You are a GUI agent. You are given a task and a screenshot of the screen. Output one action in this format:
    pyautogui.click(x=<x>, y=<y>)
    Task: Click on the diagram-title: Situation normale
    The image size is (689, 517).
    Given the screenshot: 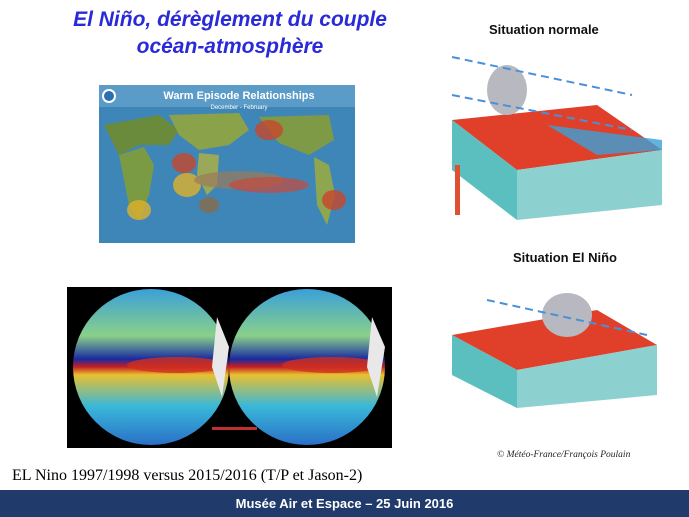 What is the action you would take?
    pyautogui.click(x=544, y=29)
    